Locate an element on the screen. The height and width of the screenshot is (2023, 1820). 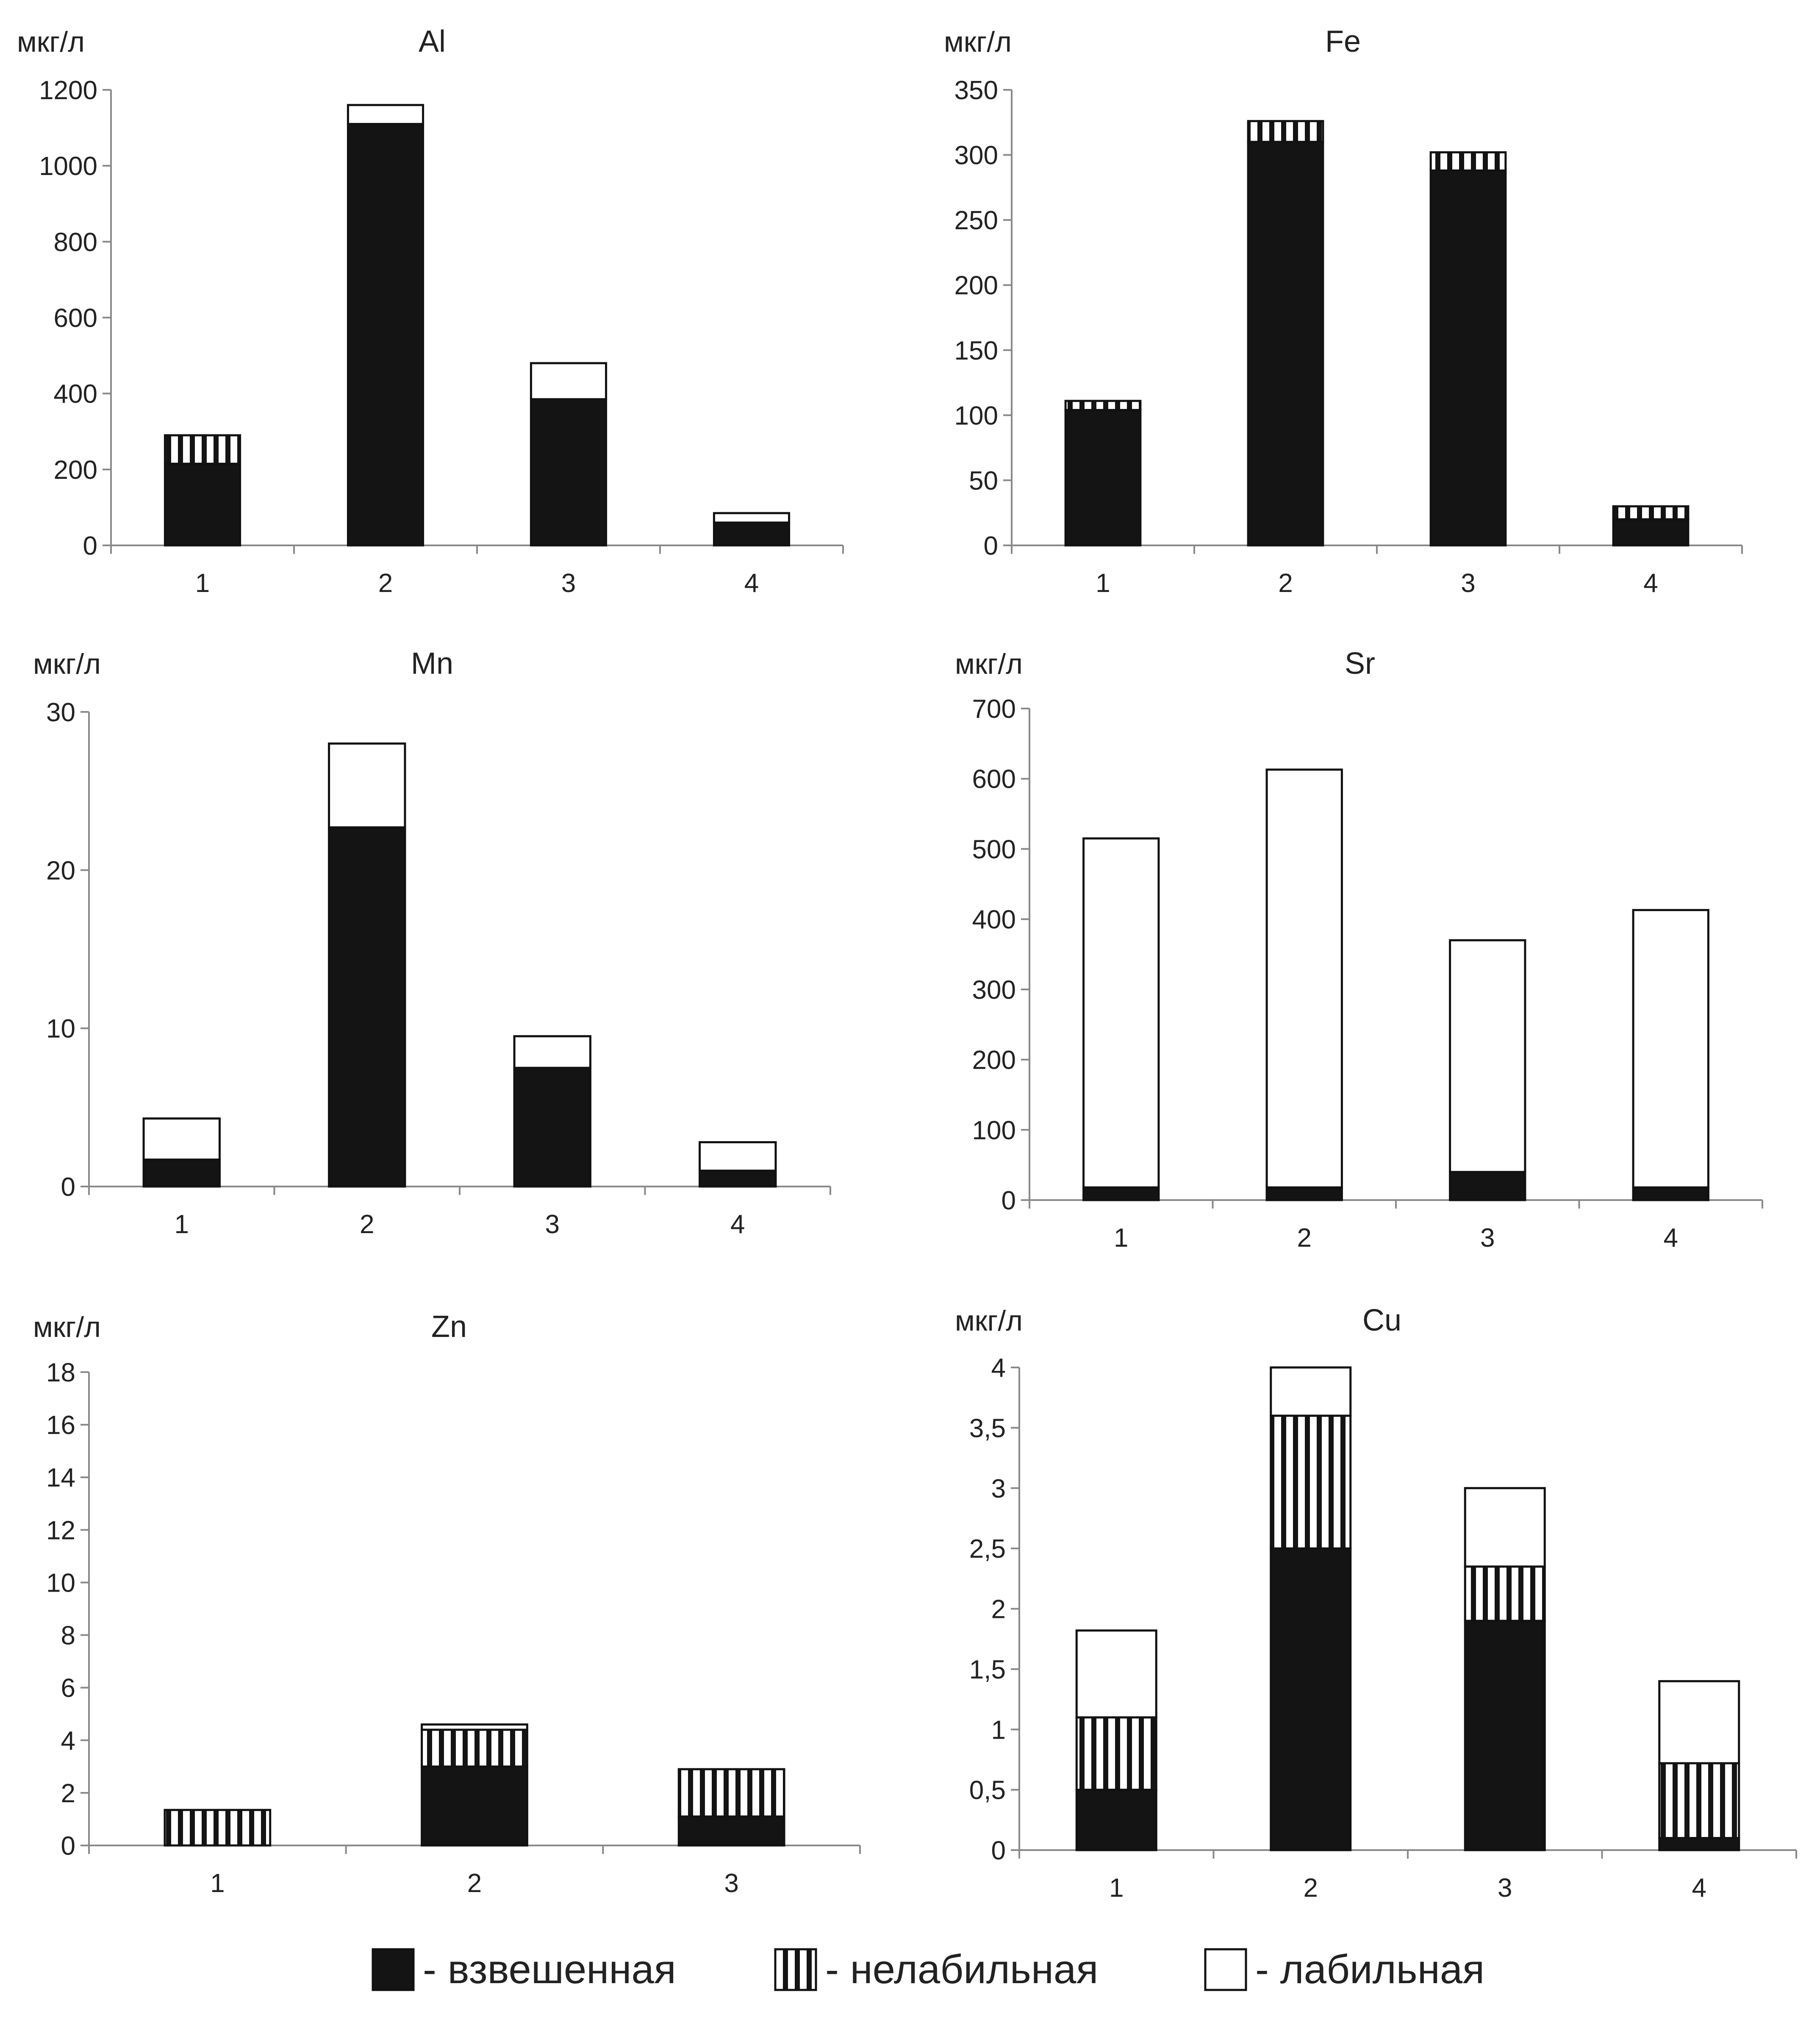
y-tick-label: 400 is located at coordinates (994, 920).